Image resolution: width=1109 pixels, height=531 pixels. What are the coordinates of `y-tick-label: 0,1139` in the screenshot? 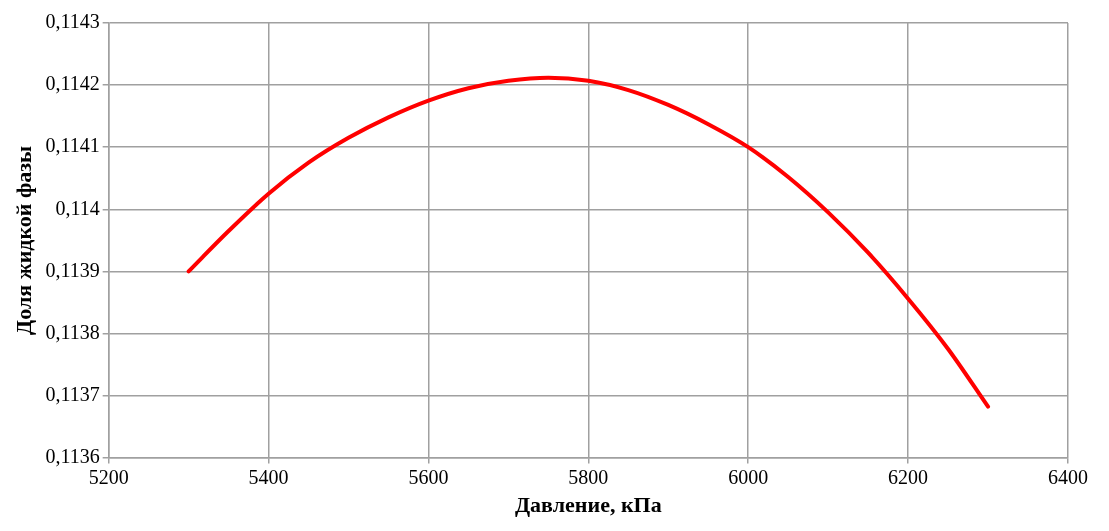 It's located at (72, 269).